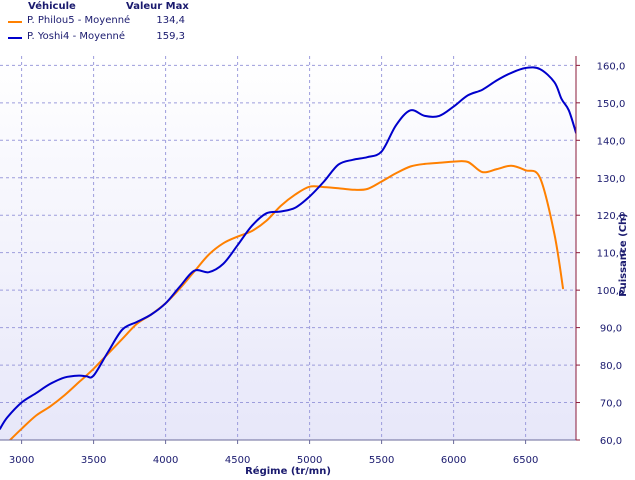  Describe the element at coordinates (611, 366) in the screenshot. I see `y-tick-label: 80,0` at that location.